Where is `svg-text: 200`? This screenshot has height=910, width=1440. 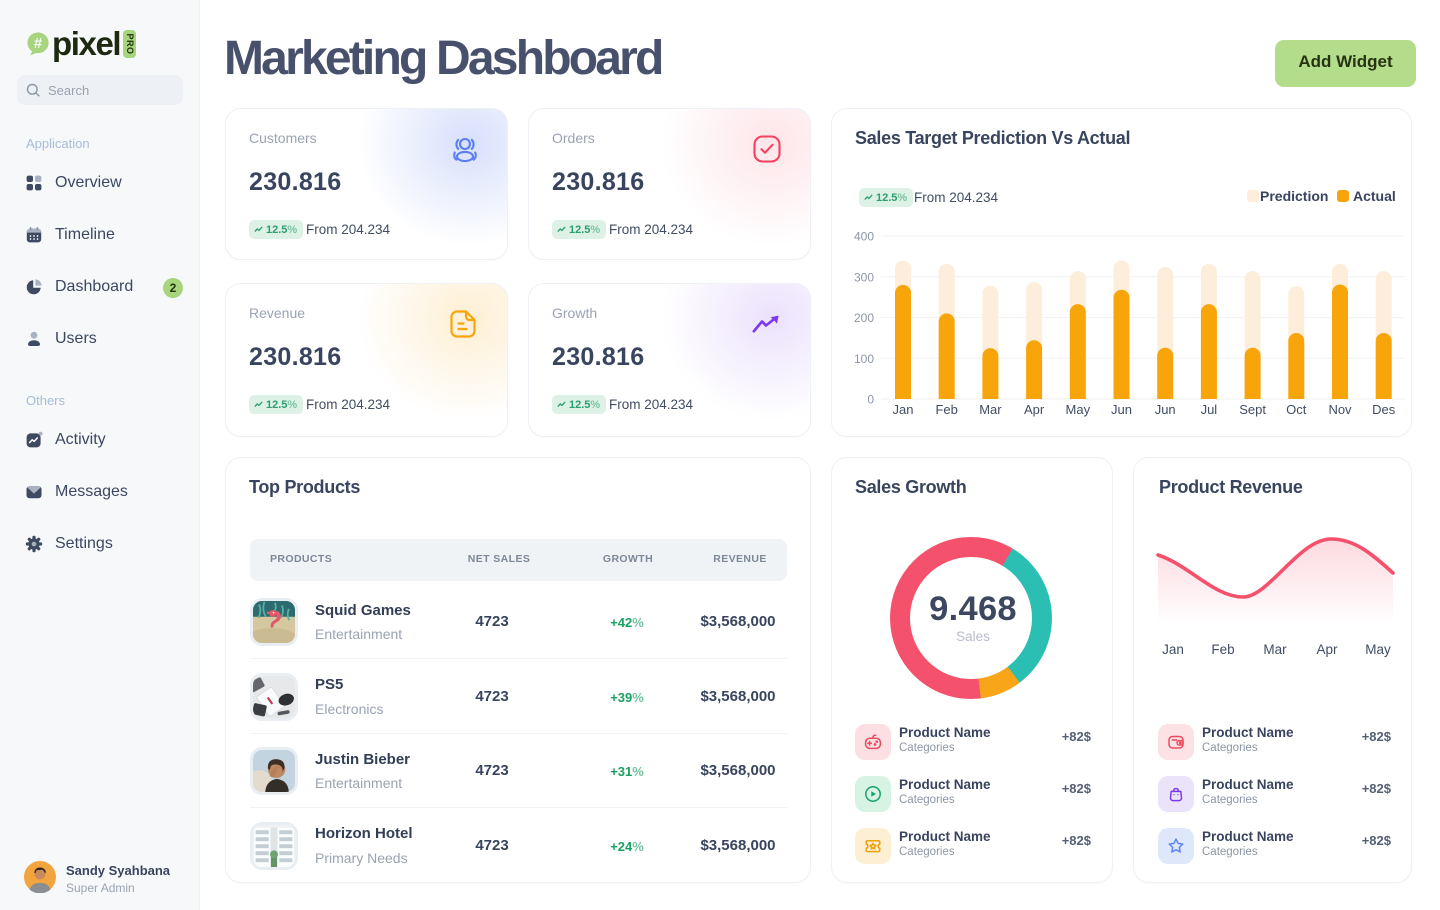 svg-text: 200 is located at coordinates (864, 318).